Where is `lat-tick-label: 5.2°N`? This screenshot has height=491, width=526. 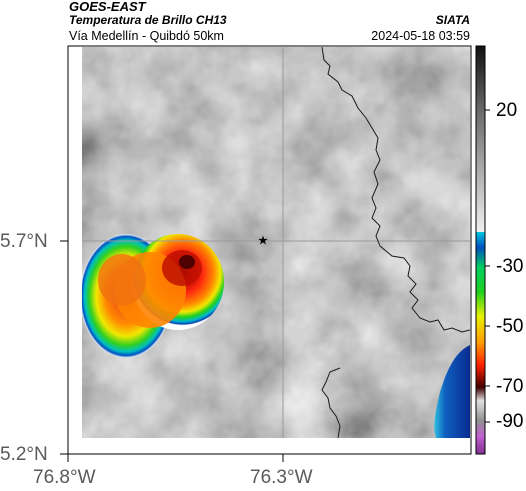
lat-tick-label: 5.2°N is located at coordinates (24, 454).